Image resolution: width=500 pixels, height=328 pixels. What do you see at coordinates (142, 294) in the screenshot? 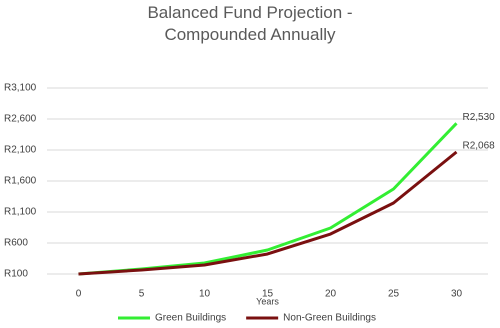
I see `x-tick-label: 5` at bounding box center [142, 294].